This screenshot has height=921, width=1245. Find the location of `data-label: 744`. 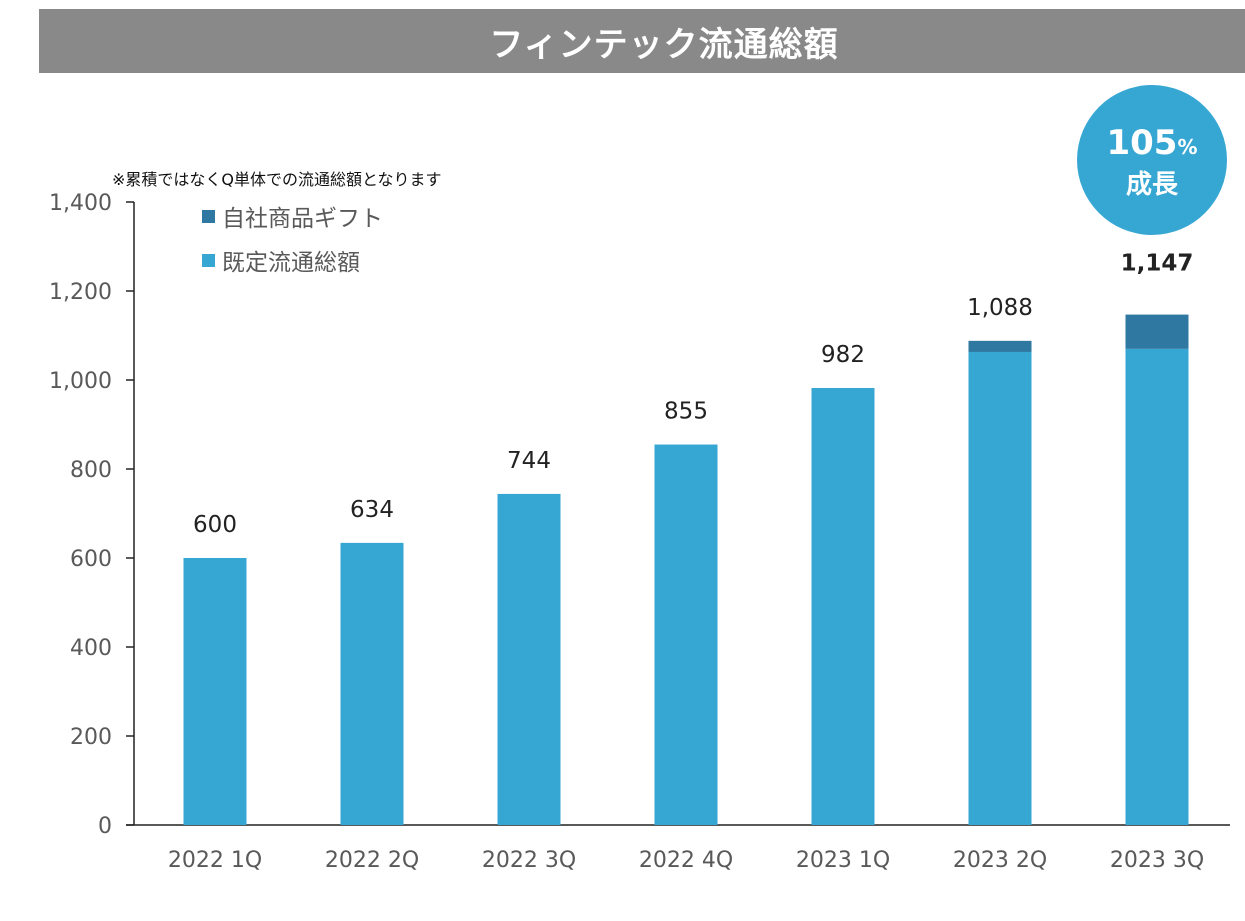

data-label: 744 is located at coordinates (529, 461).